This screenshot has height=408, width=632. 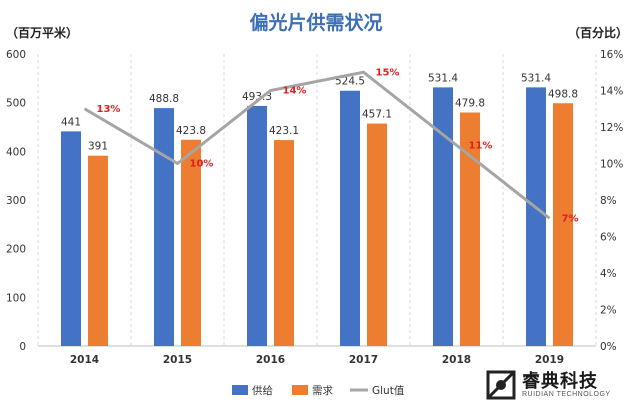 What do you see at coordinates (481, 145) in the screenshot?
I see `line-data-label: 11%` at bounding box center [481, 145].